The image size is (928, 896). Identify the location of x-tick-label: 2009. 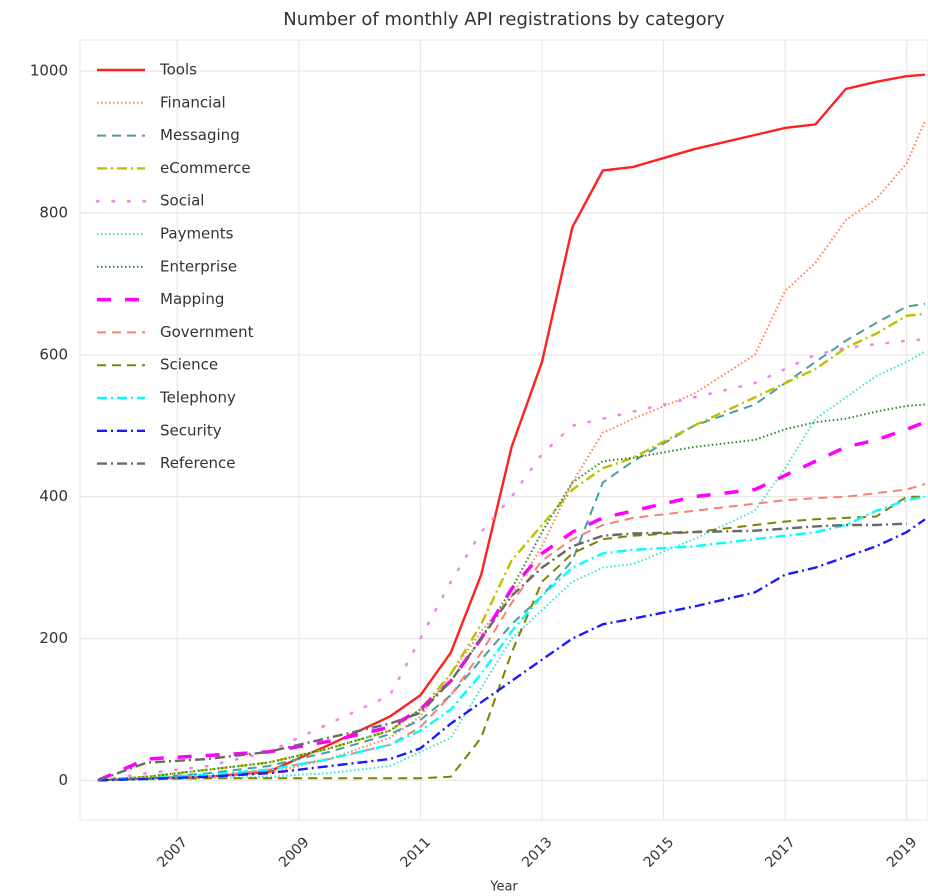
(294, 852).